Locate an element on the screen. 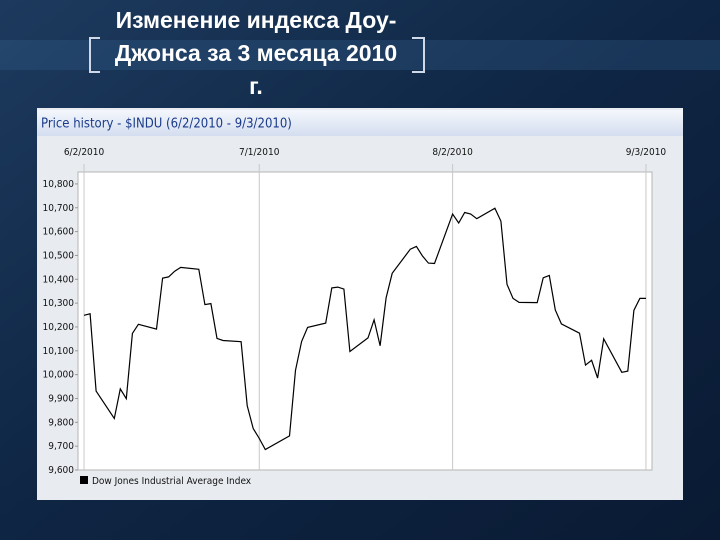  bracket is located at coordinates (257, 55).